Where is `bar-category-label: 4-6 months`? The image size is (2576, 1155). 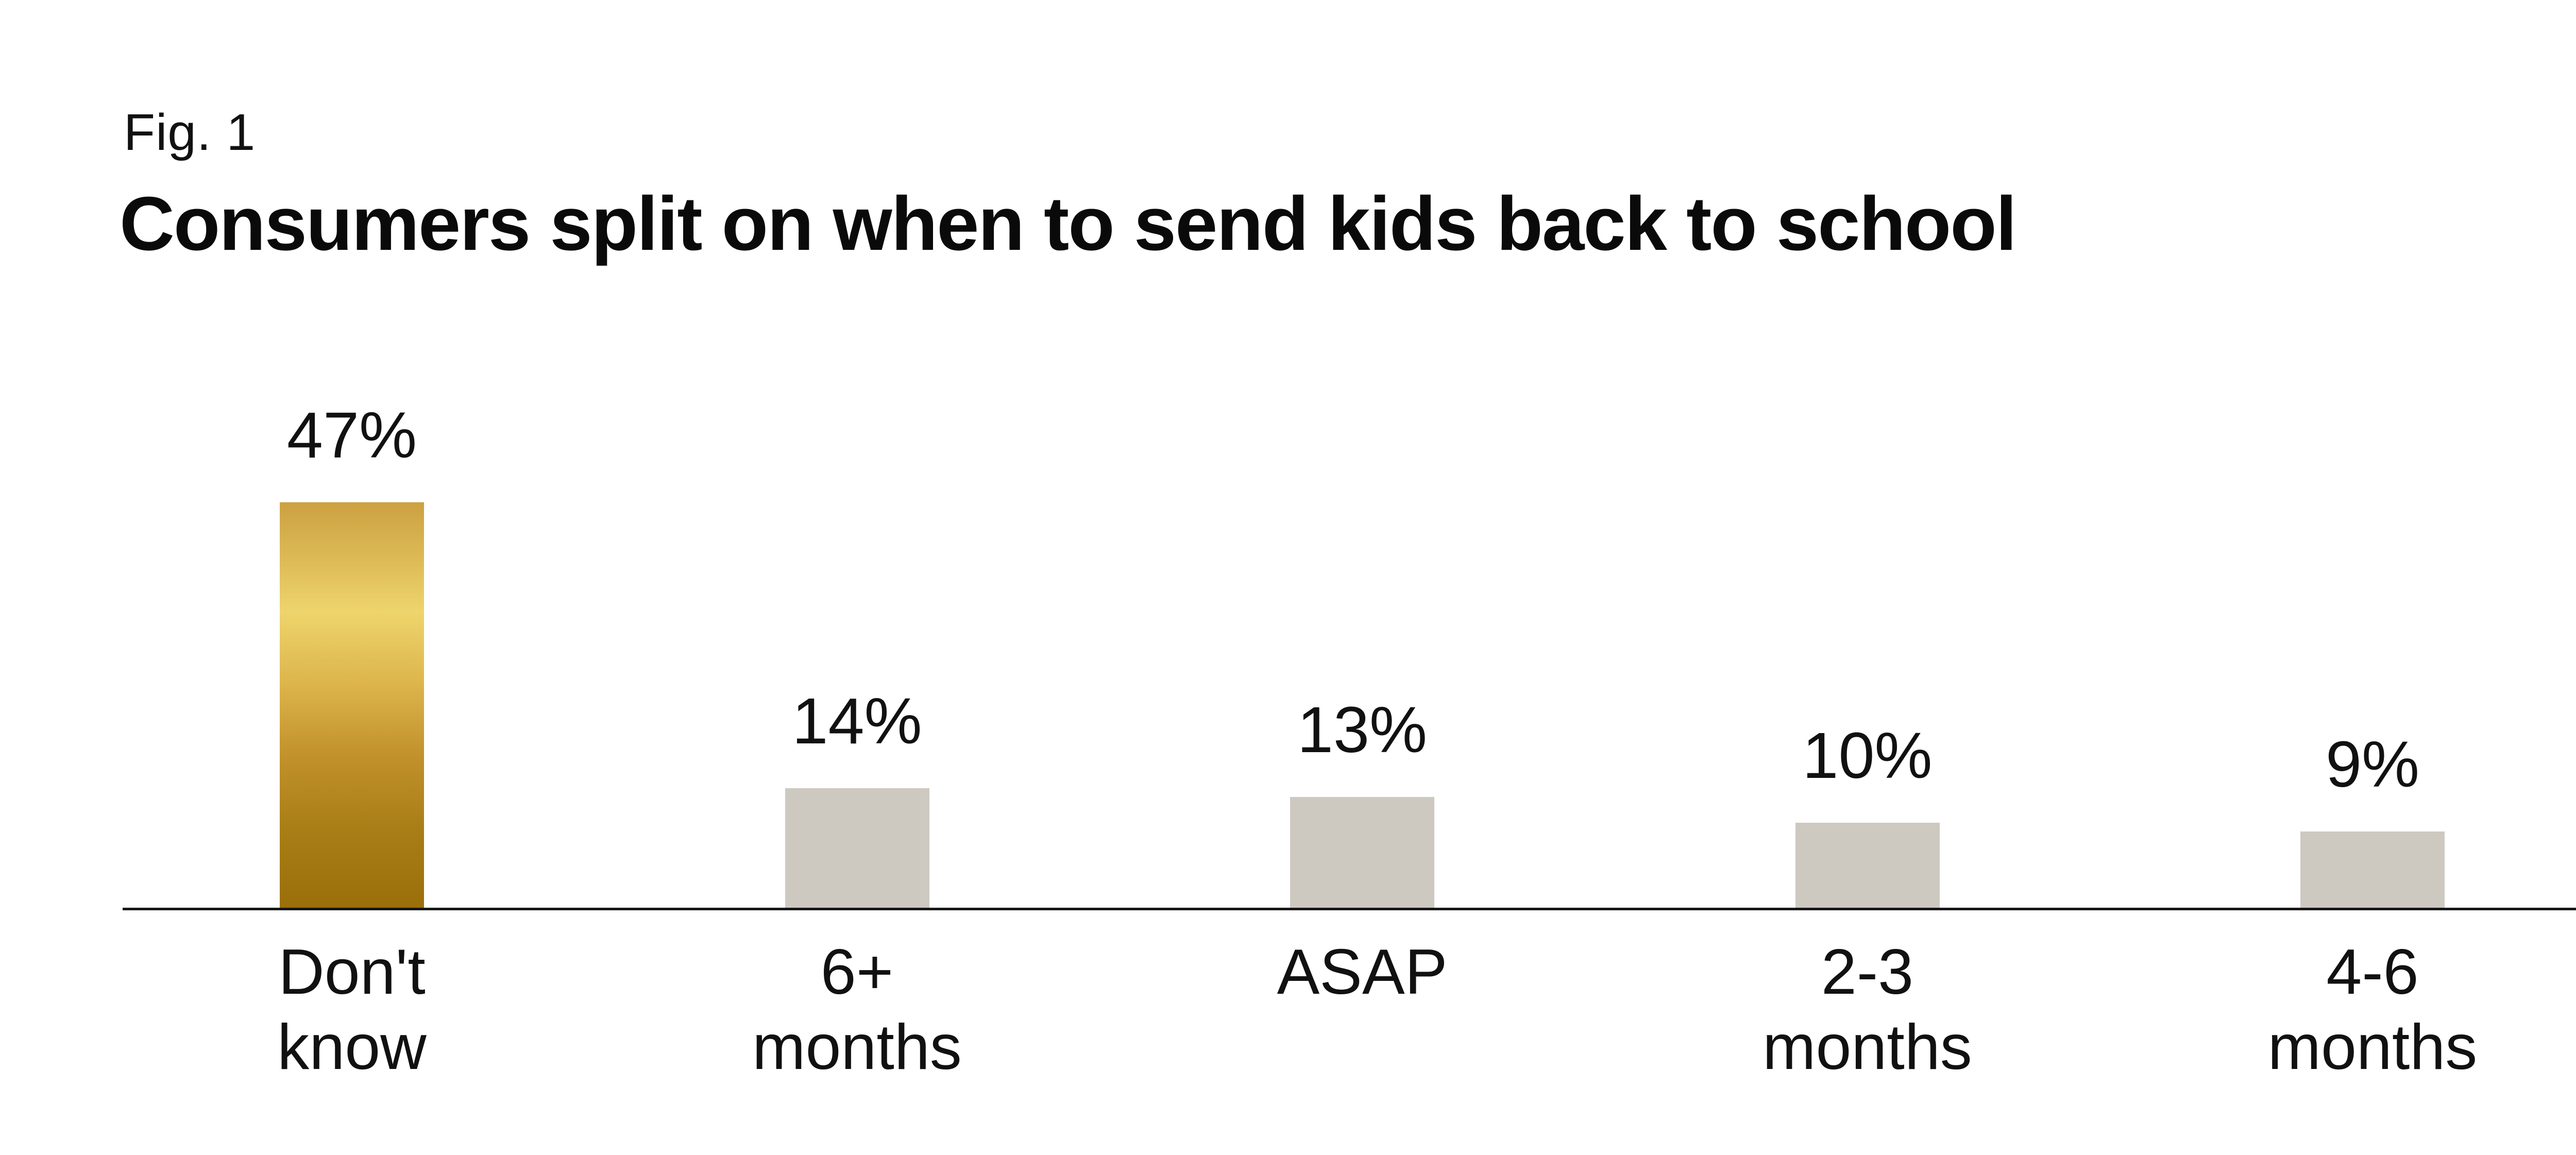 bar-category-label: 4-6 months is located at coordinates (2372, 1010).